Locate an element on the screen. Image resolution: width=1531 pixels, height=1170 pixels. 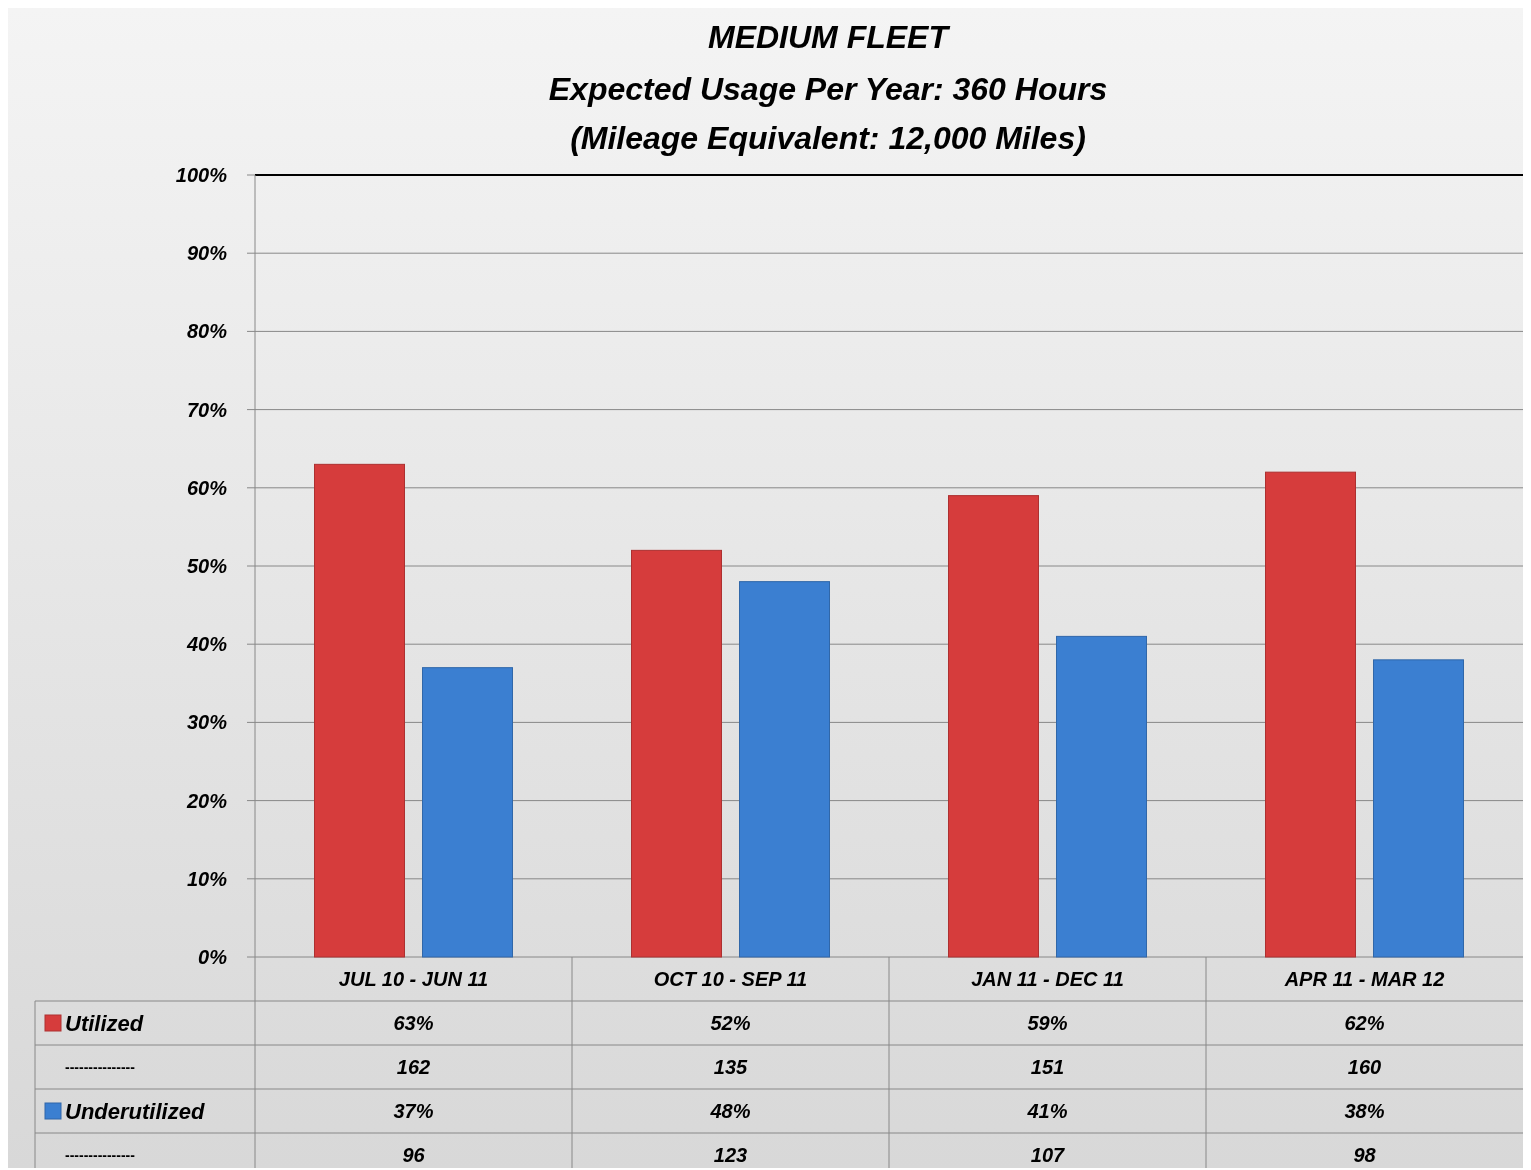
text: 96 is located at coordinates (414, 1155).